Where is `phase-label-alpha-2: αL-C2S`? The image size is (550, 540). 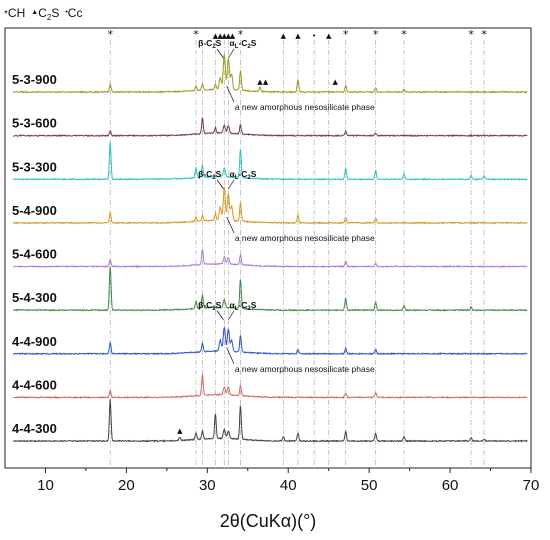 phase-label-alpha-2: αL-C2S is located at coordinates (242, 306).